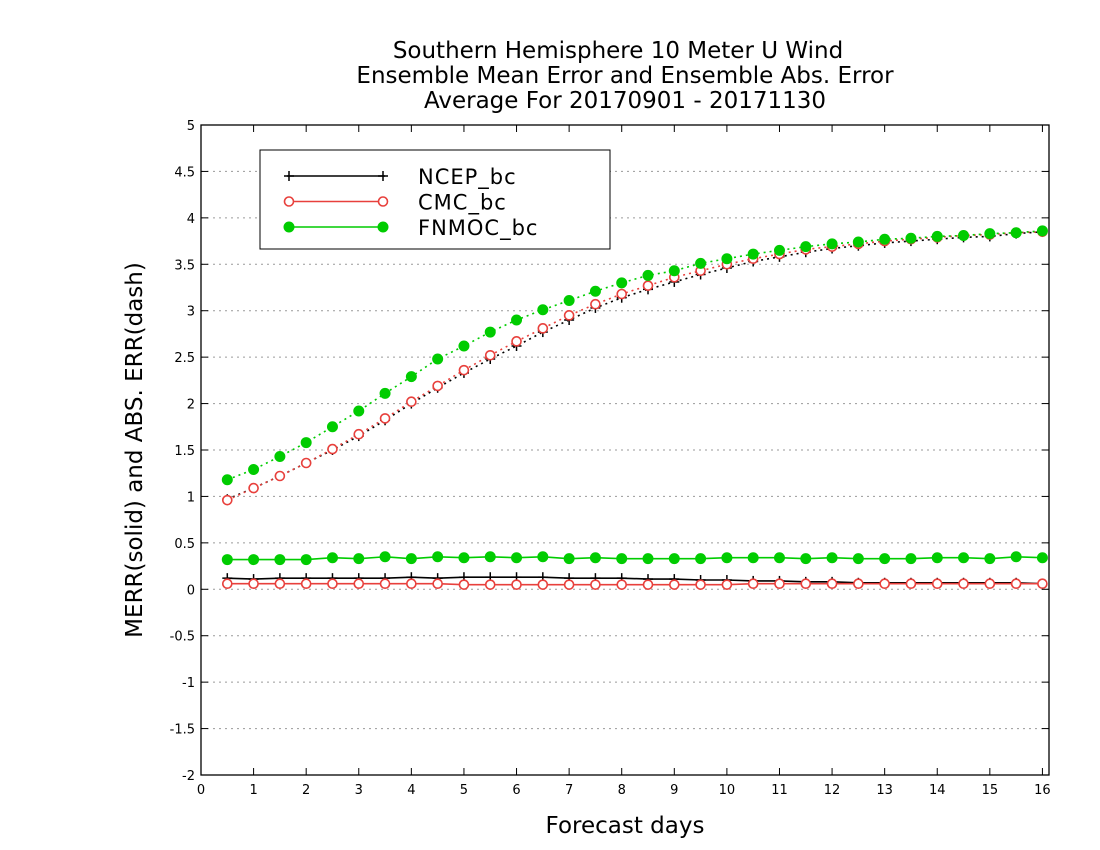  I want to click on y-tick-label: 3.5, so click(184, 265).